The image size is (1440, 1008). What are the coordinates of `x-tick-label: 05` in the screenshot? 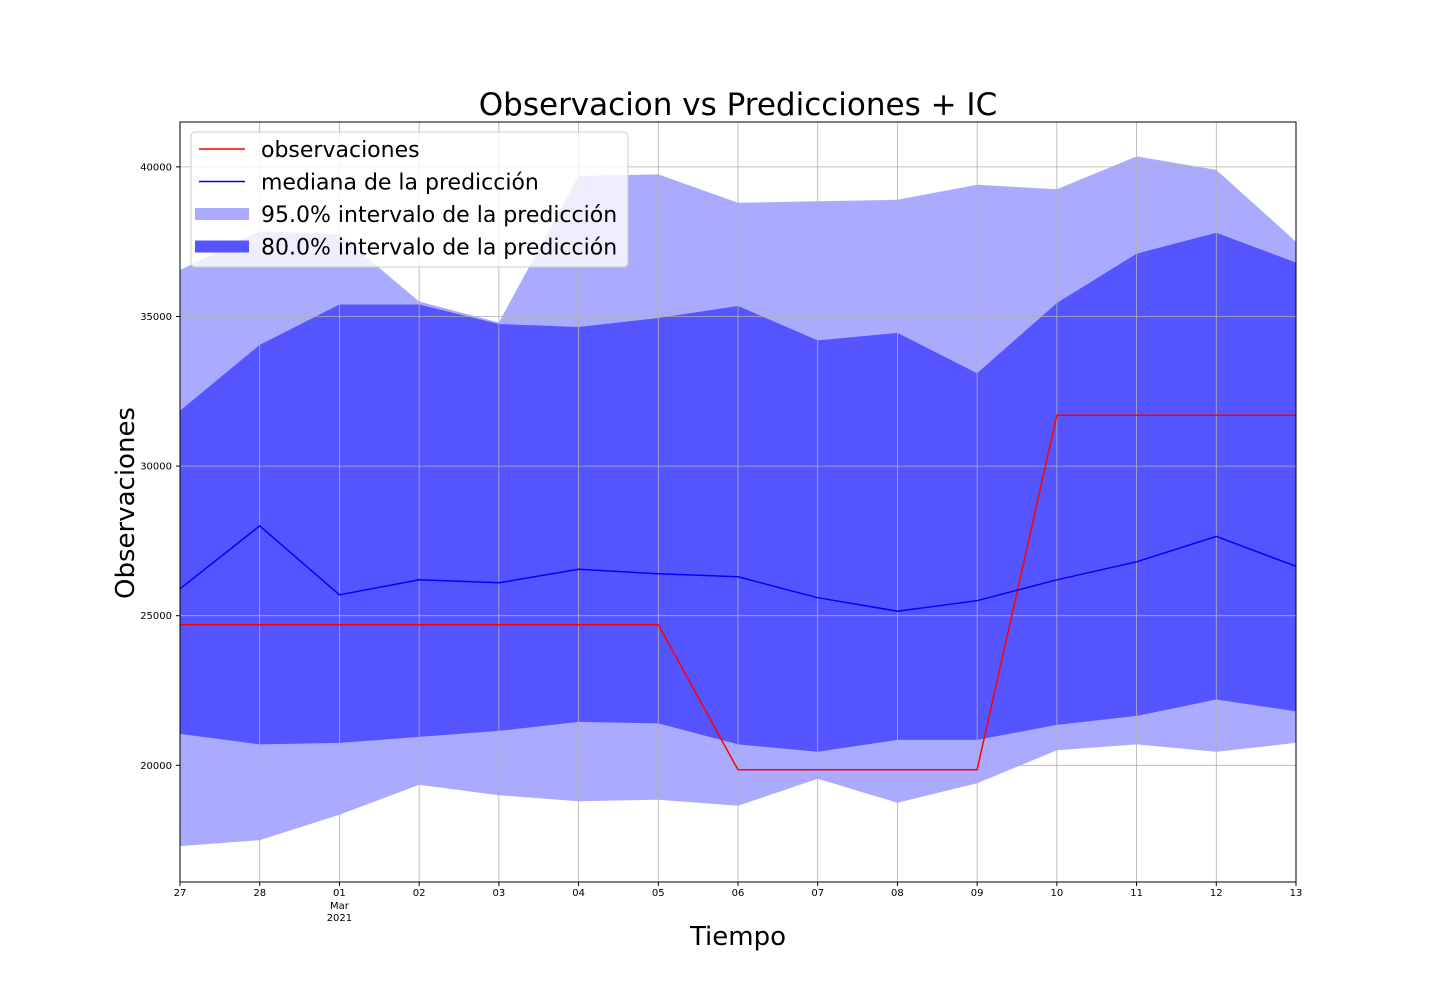 It's located at (658, 893).